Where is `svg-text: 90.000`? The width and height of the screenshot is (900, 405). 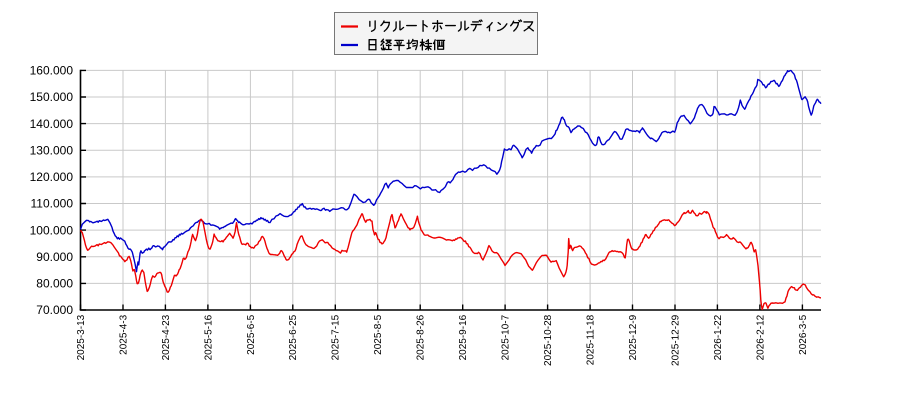 svg-text: 90.000 is located at coordinates (54, 257).